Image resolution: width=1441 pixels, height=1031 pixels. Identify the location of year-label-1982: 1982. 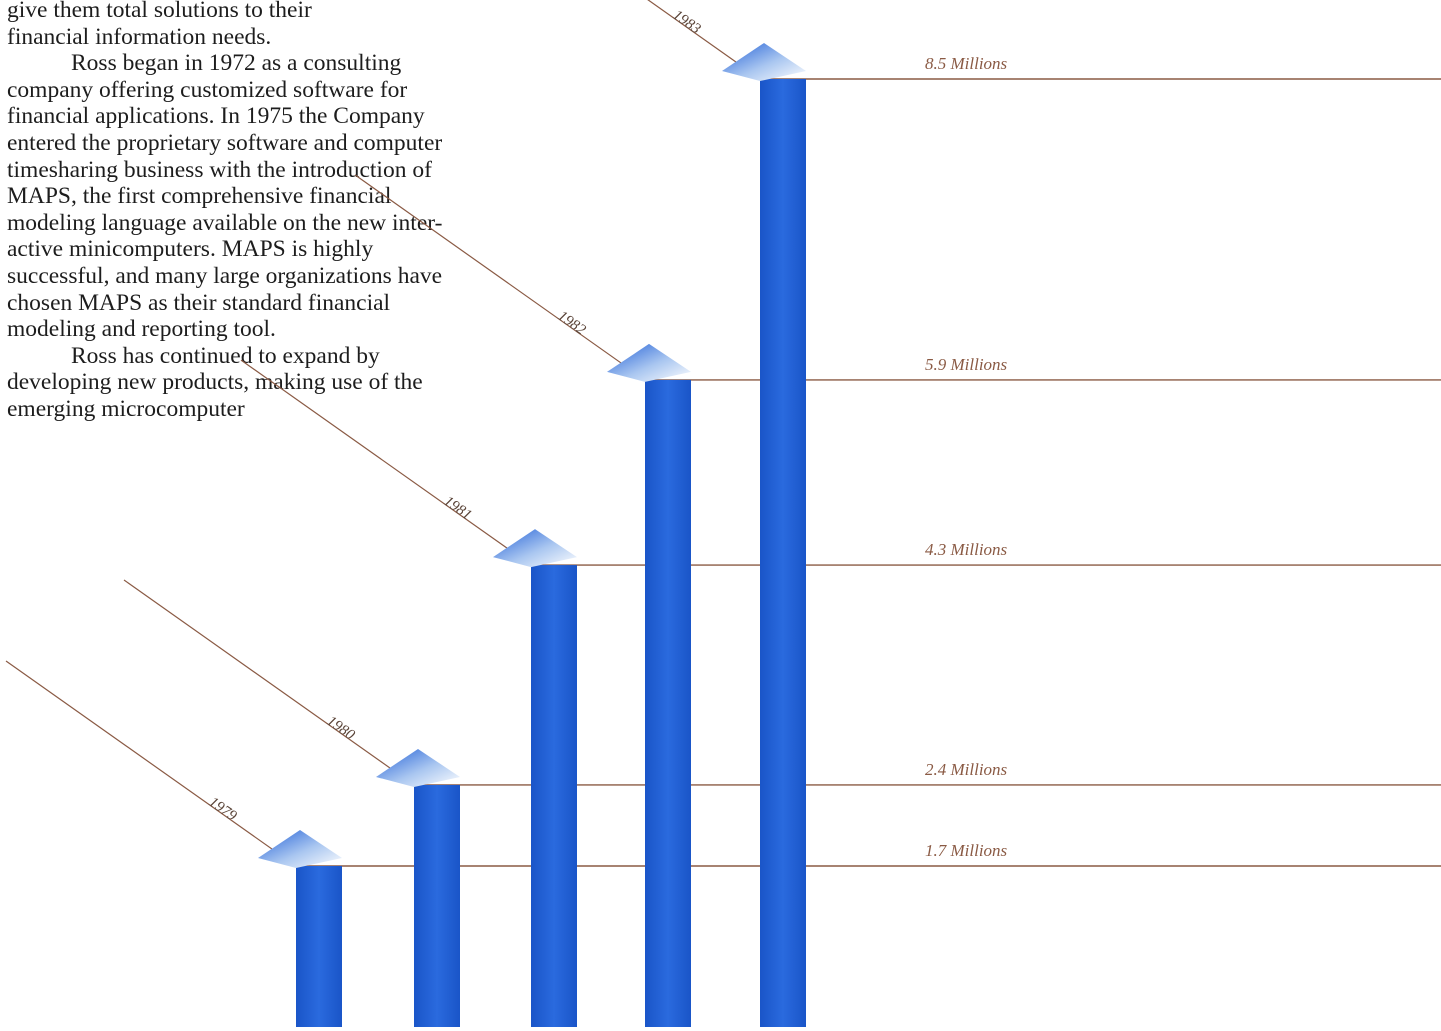
(572, 323).